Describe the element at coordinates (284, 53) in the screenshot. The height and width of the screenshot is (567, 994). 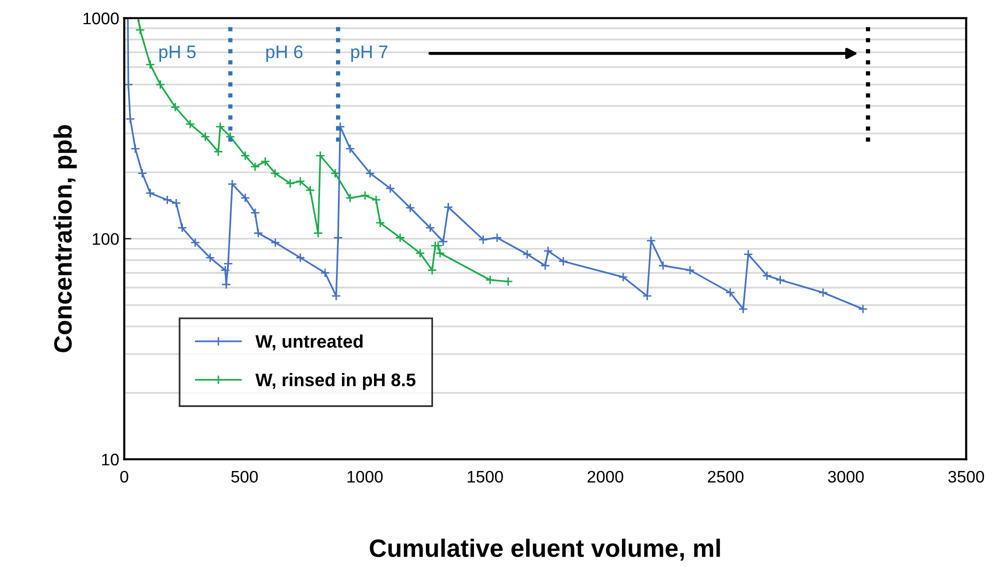
I see `annotation: pH 6` at that location.